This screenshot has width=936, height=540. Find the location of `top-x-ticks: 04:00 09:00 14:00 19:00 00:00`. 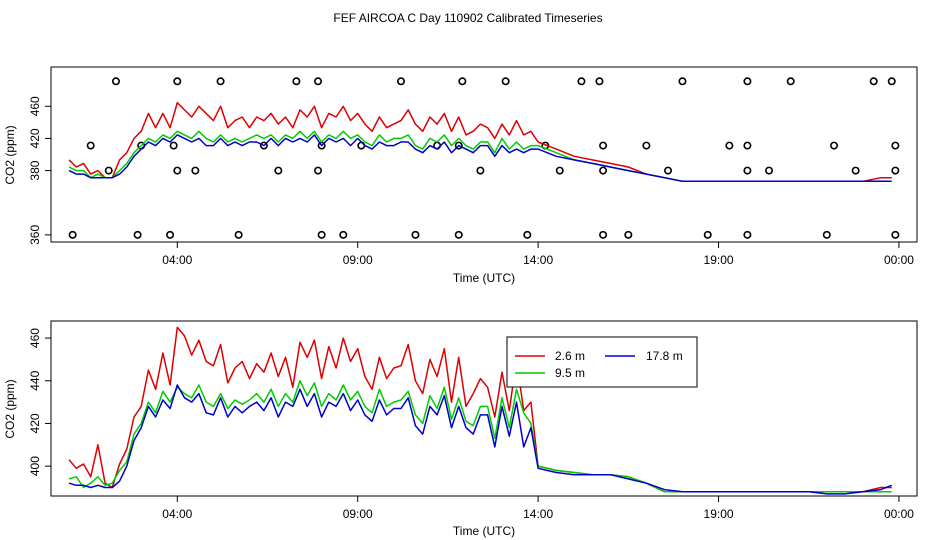

top-x-ticks: 04:00 09:00 14:00 19:00 00:00 is located at coordinates (538, 254).